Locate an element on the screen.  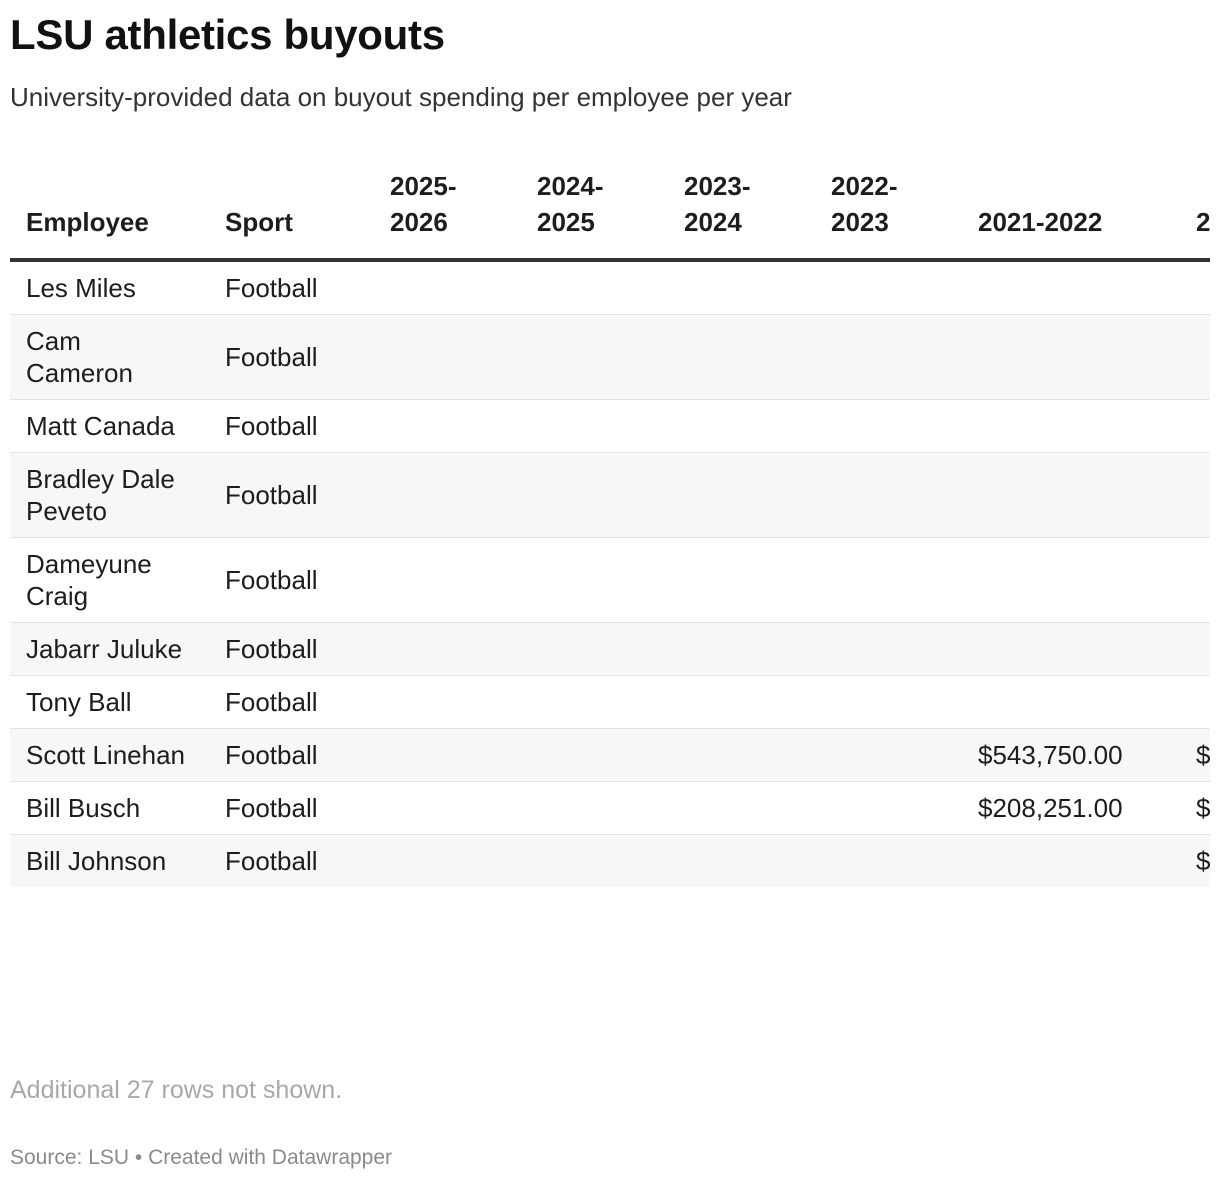
employee-cell: Tony Ball is located at coordinates (109, 702).